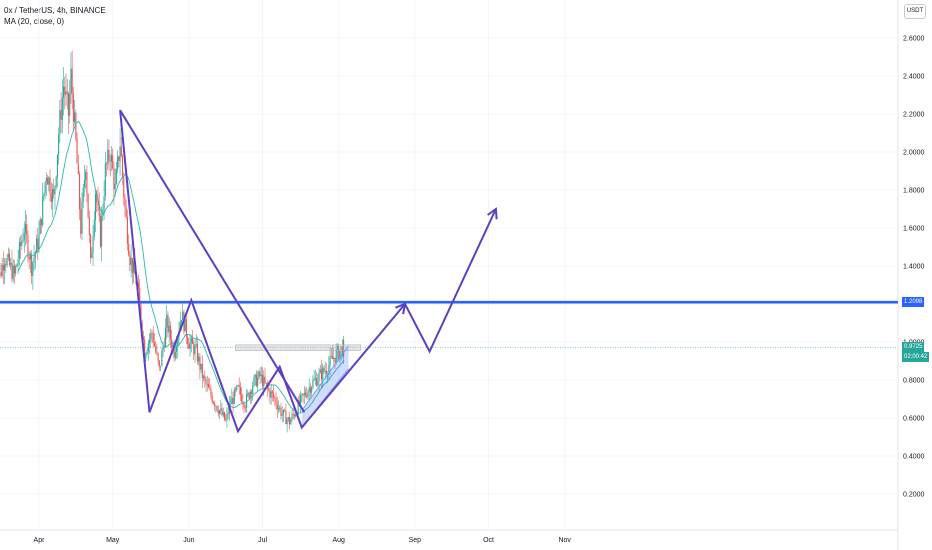  I want to click on bar-countdown-badge: 02:00:42, so click(916, 357).